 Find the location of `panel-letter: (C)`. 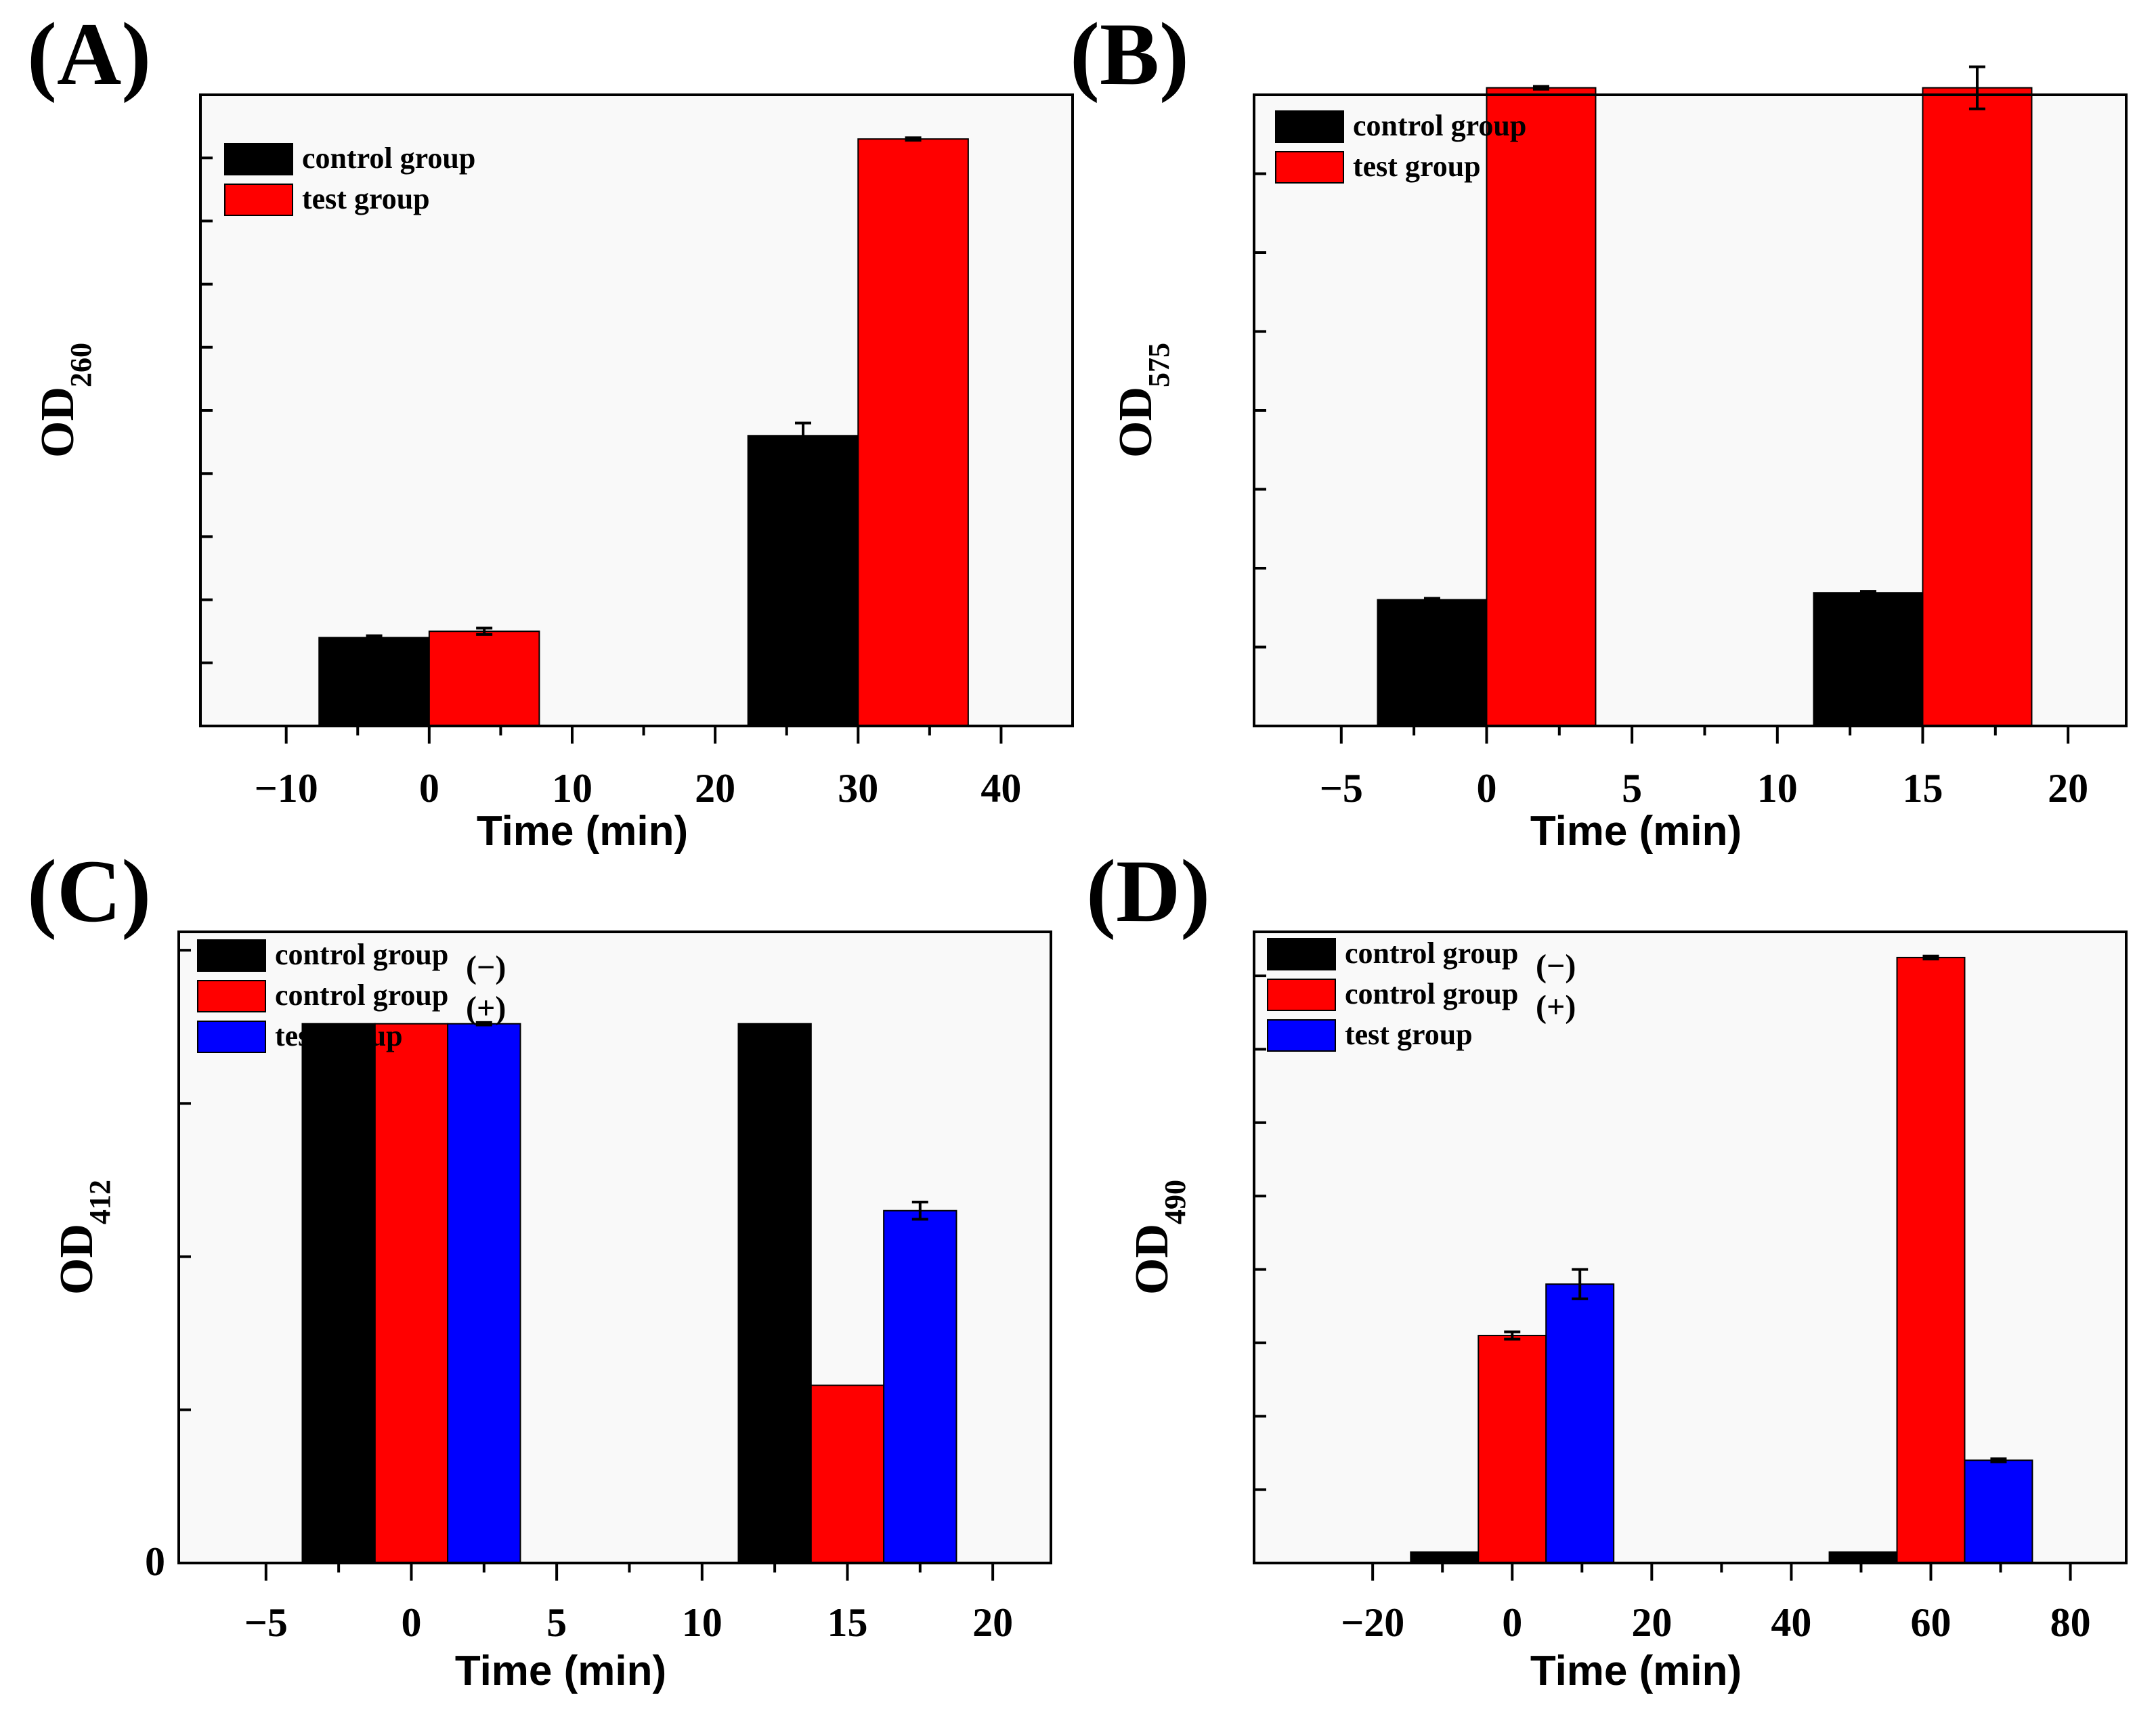

panel-letter: (C) is located at coordinates (89, 891).